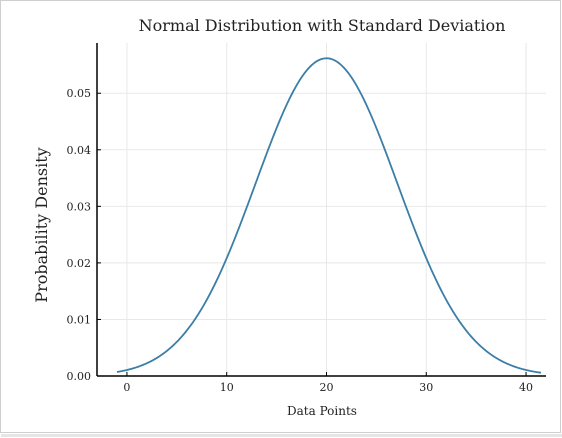  What do you see at coordinates (322, 411) in the screenshot?
I see `x-axis-label: Data Points` at bounding box center [322, 411].